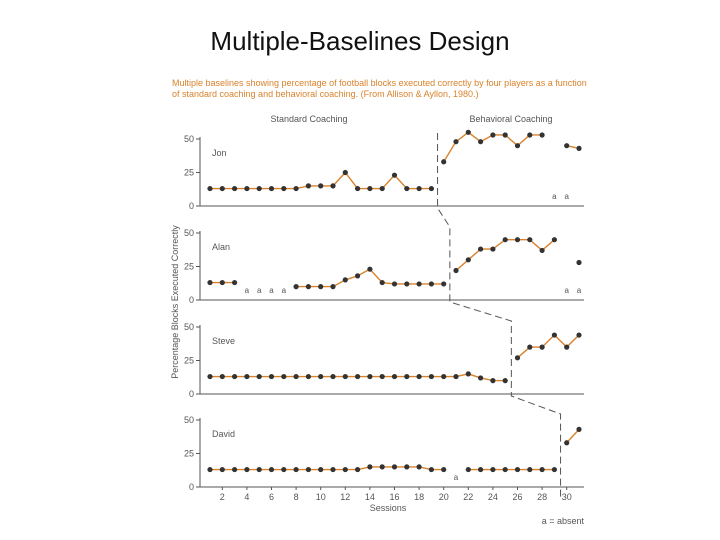 The width and height of the screenshot is (720, 540). I want to click on panel-name-david: David, so click(223, 434).